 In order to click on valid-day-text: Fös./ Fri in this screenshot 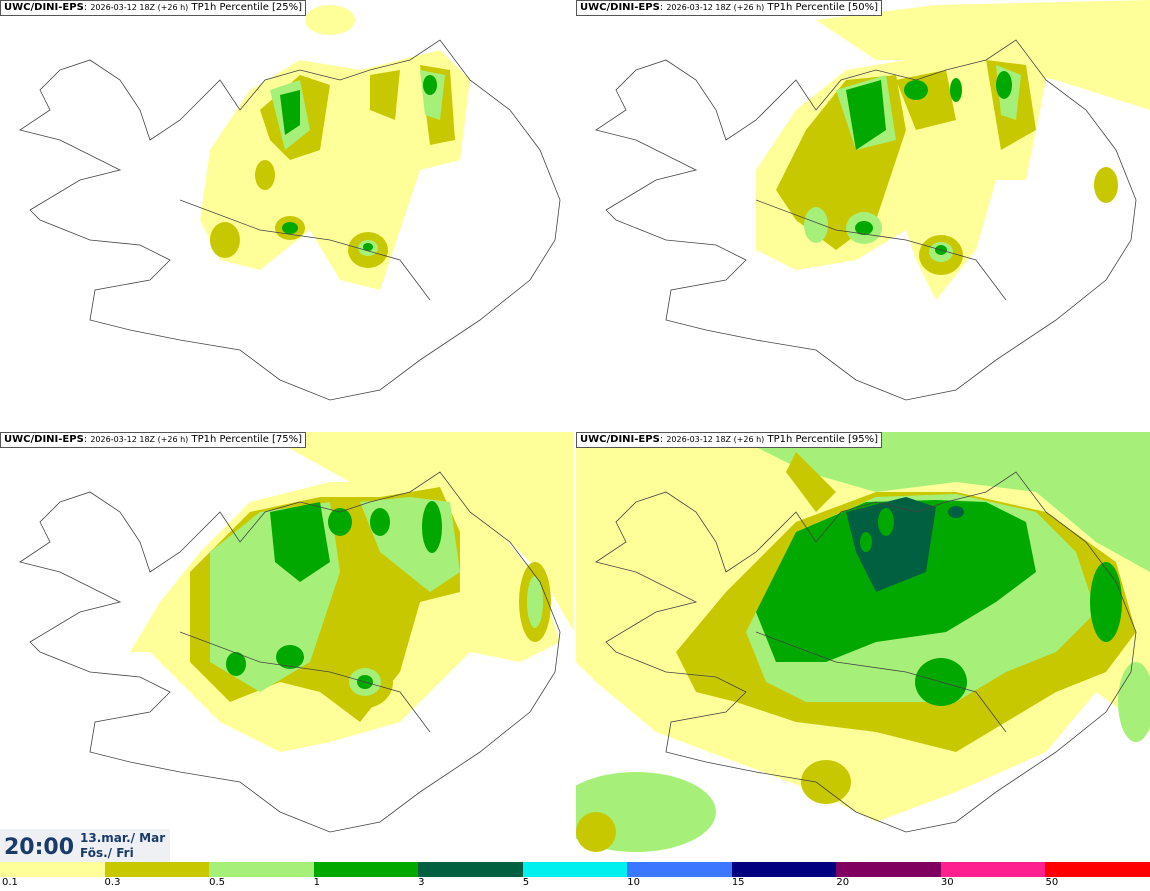, I will do `click(107, 853)`.